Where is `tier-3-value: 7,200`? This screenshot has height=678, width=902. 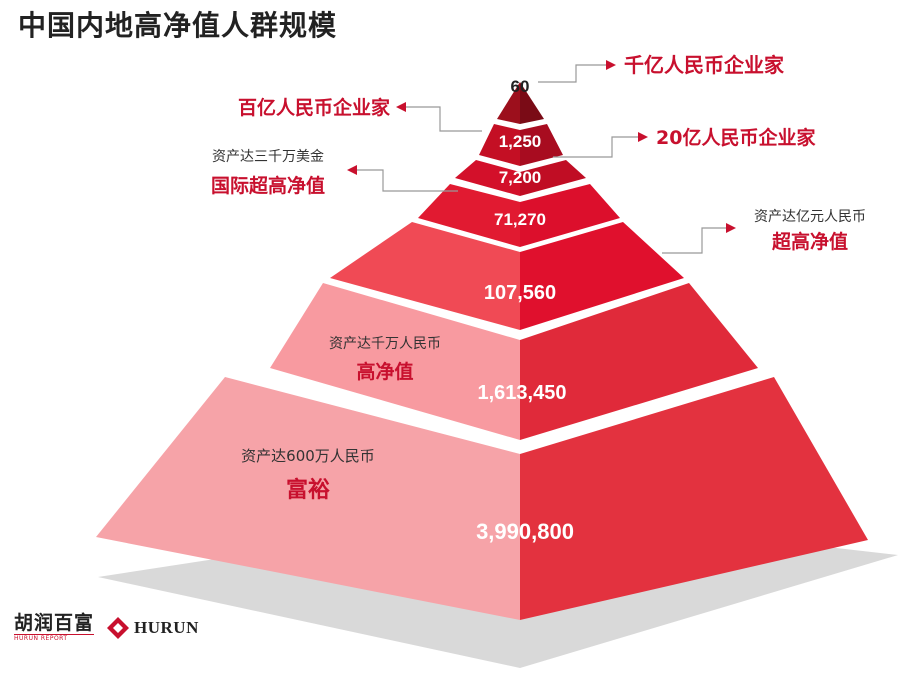
tier-3-value: 7,200 is located at coordinates (520, 177).